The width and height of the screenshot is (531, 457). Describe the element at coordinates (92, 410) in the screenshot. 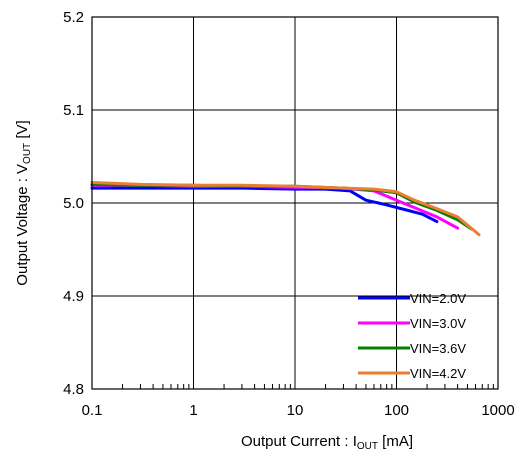

I see `x-tick-label: 0.1` at that location.